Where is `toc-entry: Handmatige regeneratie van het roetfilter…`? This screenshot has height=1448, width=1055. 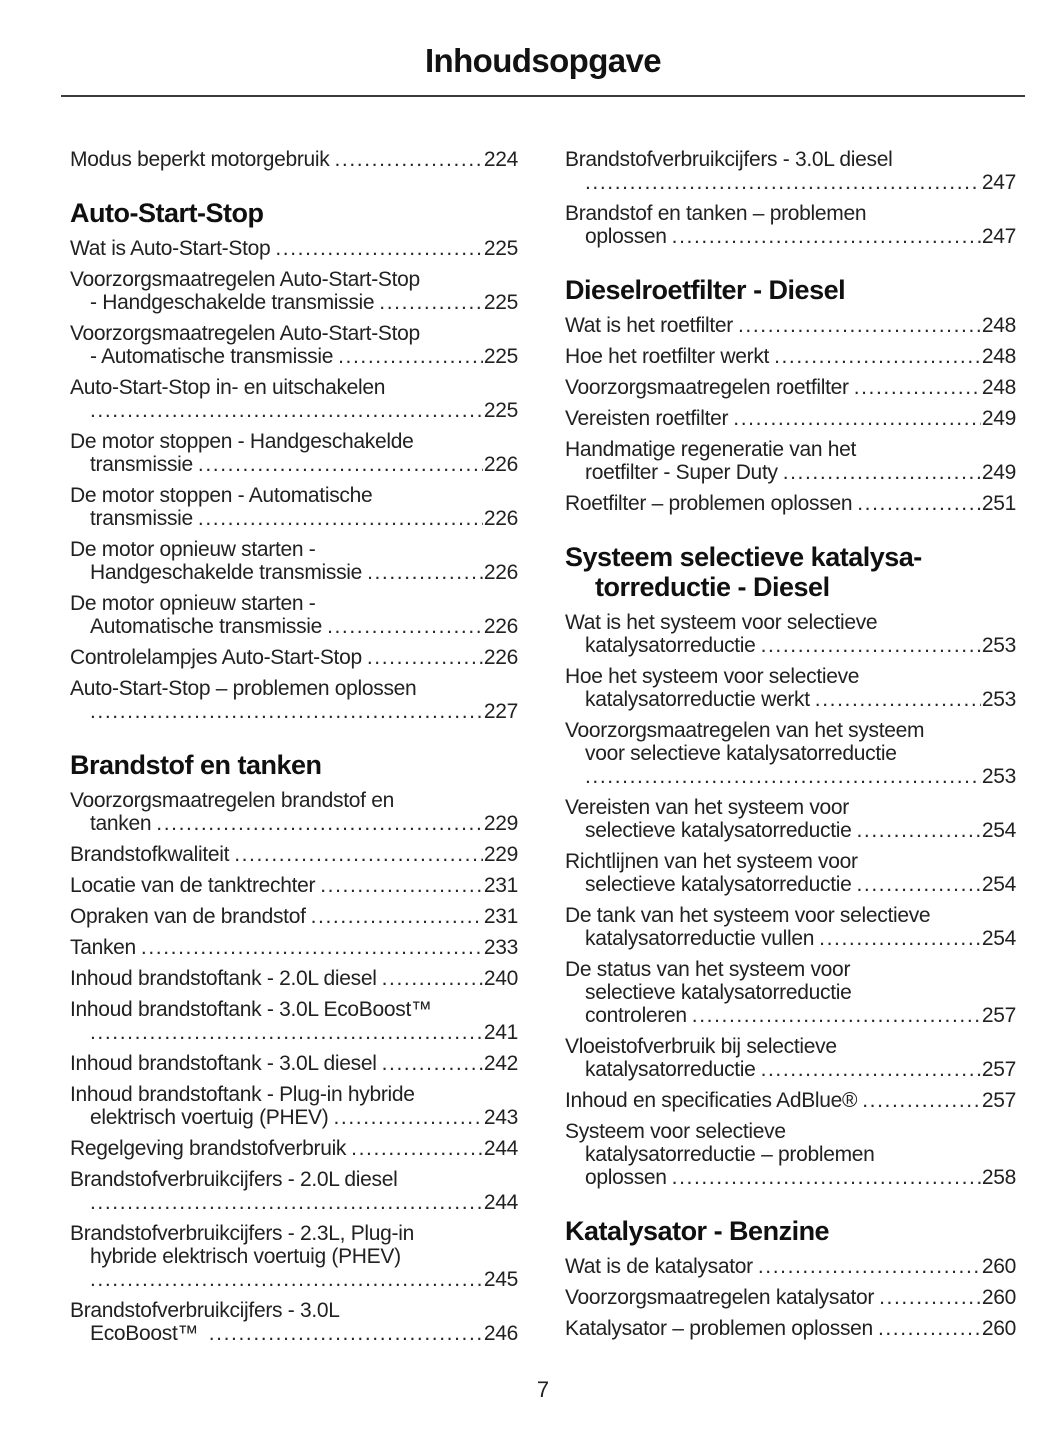
toc-entry: Handmatige regeneratie van het roetfilter… is located at coordinates (790, 461).